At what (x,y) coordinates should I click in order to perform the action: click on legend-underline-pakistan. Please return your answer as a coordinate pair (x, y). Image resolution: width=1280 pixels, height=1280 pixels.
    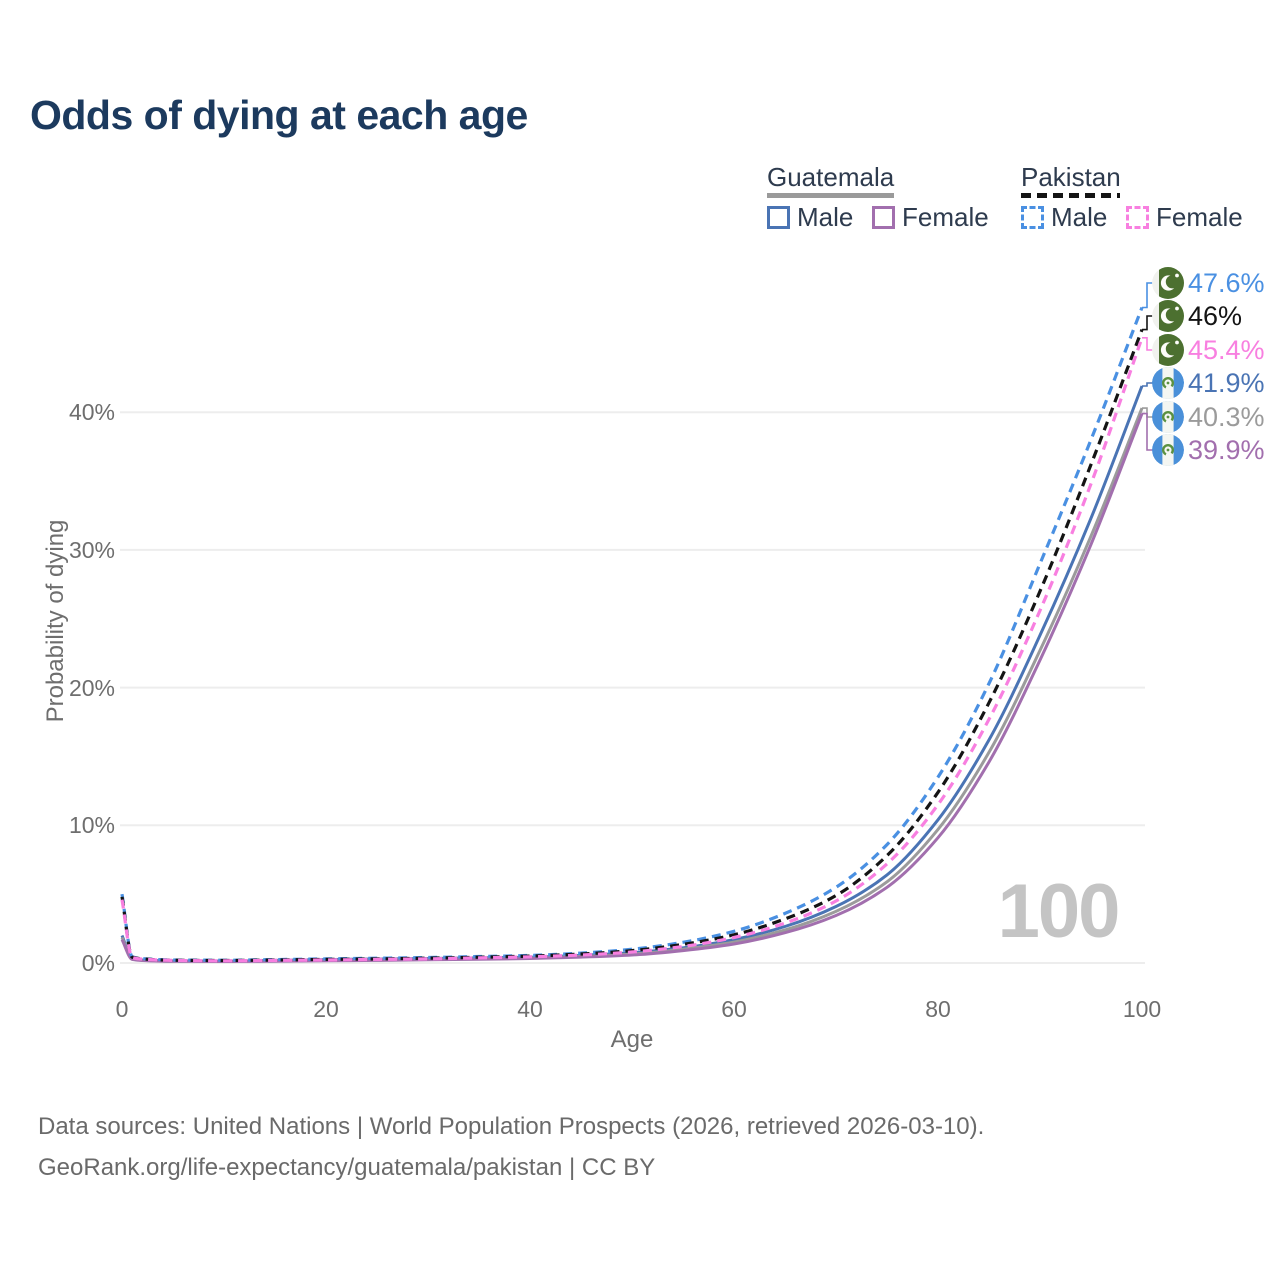
    Looking at the image, I should click on (1070, 195).